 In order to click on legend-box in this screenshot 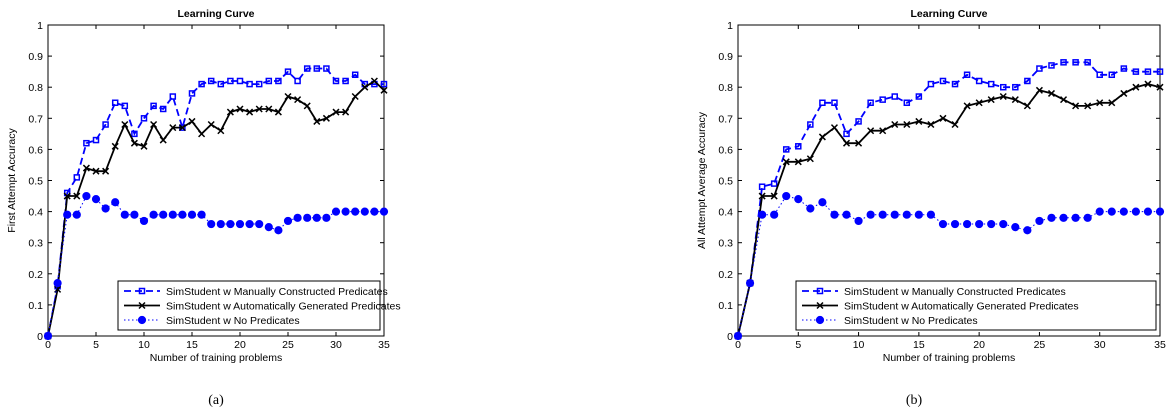, I will do `click(976, 305)`.